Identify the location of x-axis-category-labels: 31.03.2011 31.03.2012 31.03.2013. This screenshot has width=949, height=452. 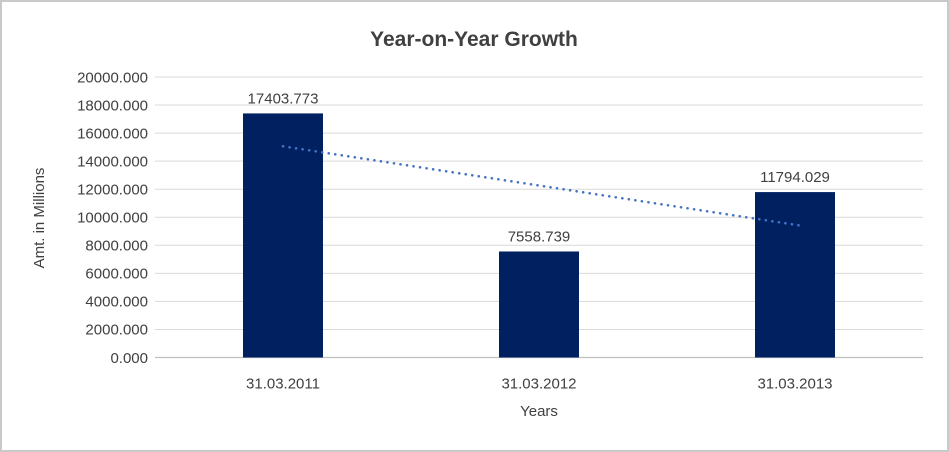
(539, 383).